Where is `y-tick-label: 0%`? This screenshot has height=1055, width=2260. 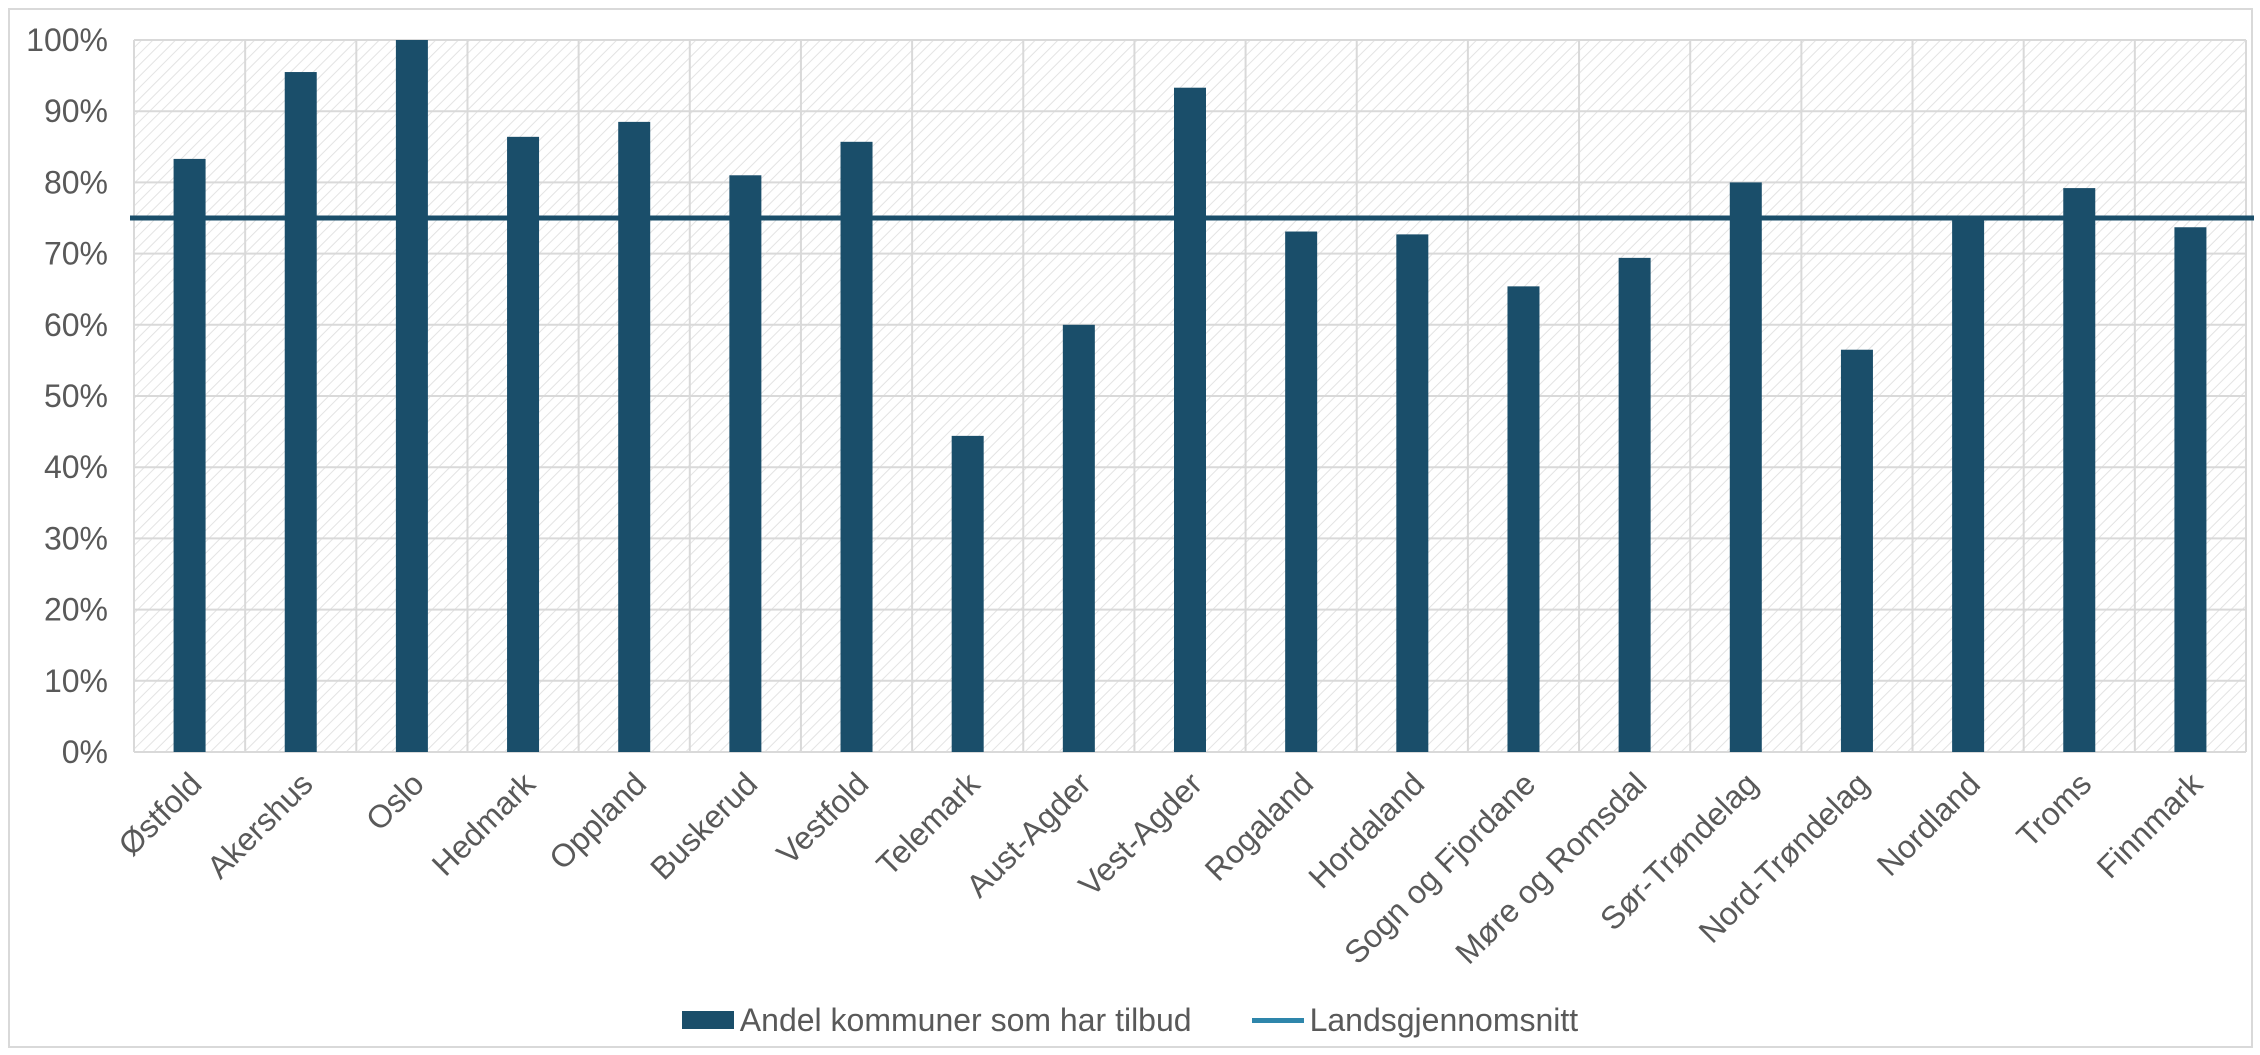
y-tick-label: 0% is located at coordinates (85, 752).